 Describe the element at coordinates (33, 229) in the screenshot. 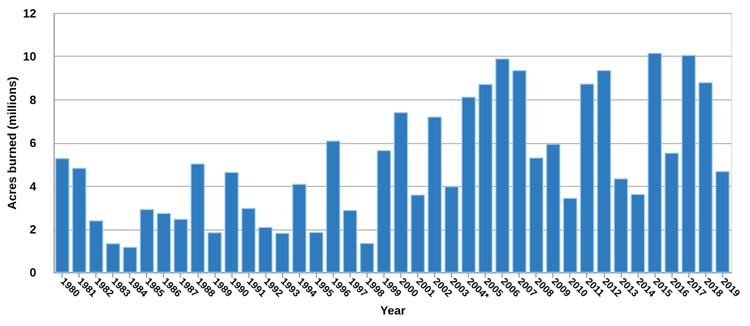

I see `y-tick-label: 2` at that location.